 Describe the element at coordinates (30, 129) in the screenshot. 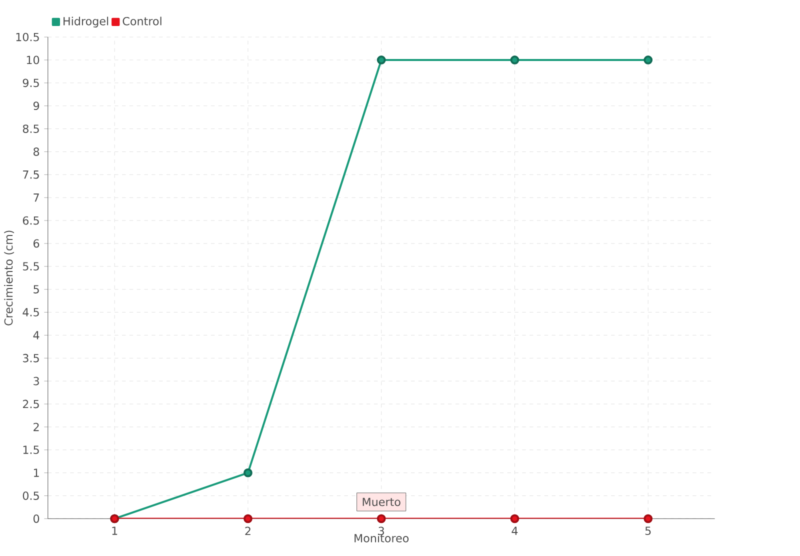

I see `y-tick-label: 8.5` at that location.